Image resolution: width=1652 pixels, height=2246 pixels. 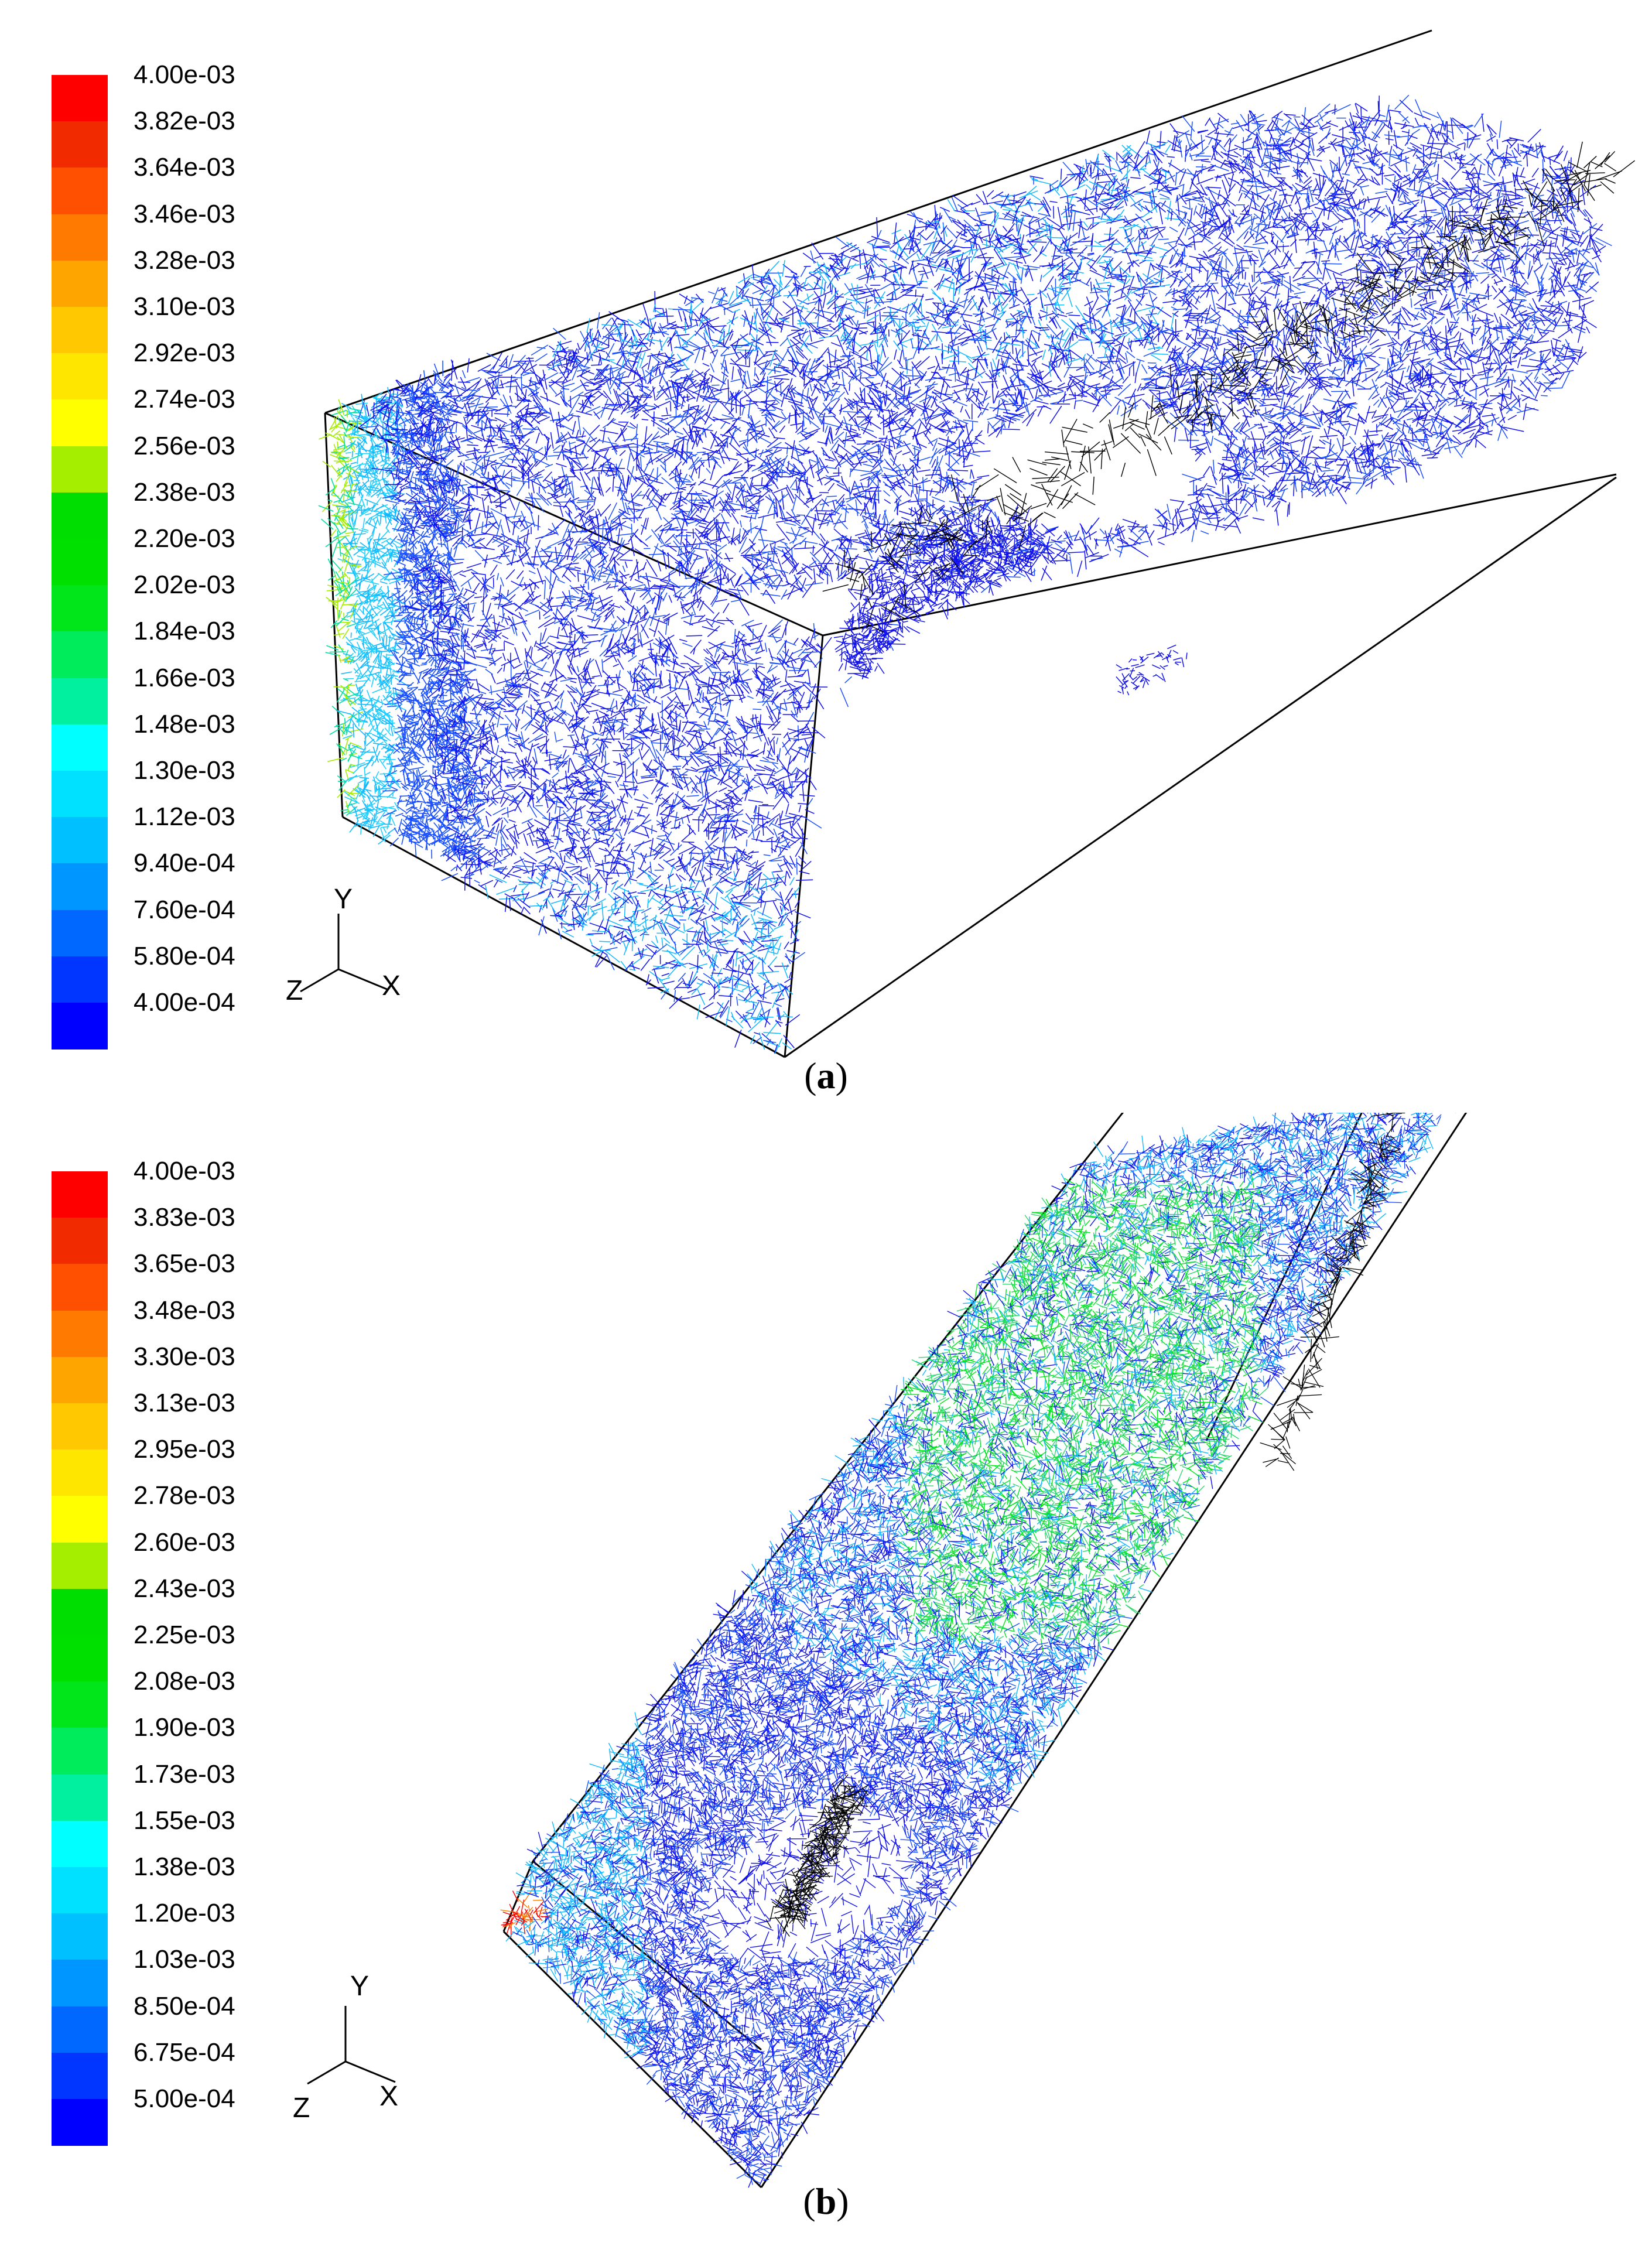 What do you see at coordinates (184, 121) in the screenshot?
I see `colorbar-tick-label: 3.82e-03` at bounding box center [184, 121].